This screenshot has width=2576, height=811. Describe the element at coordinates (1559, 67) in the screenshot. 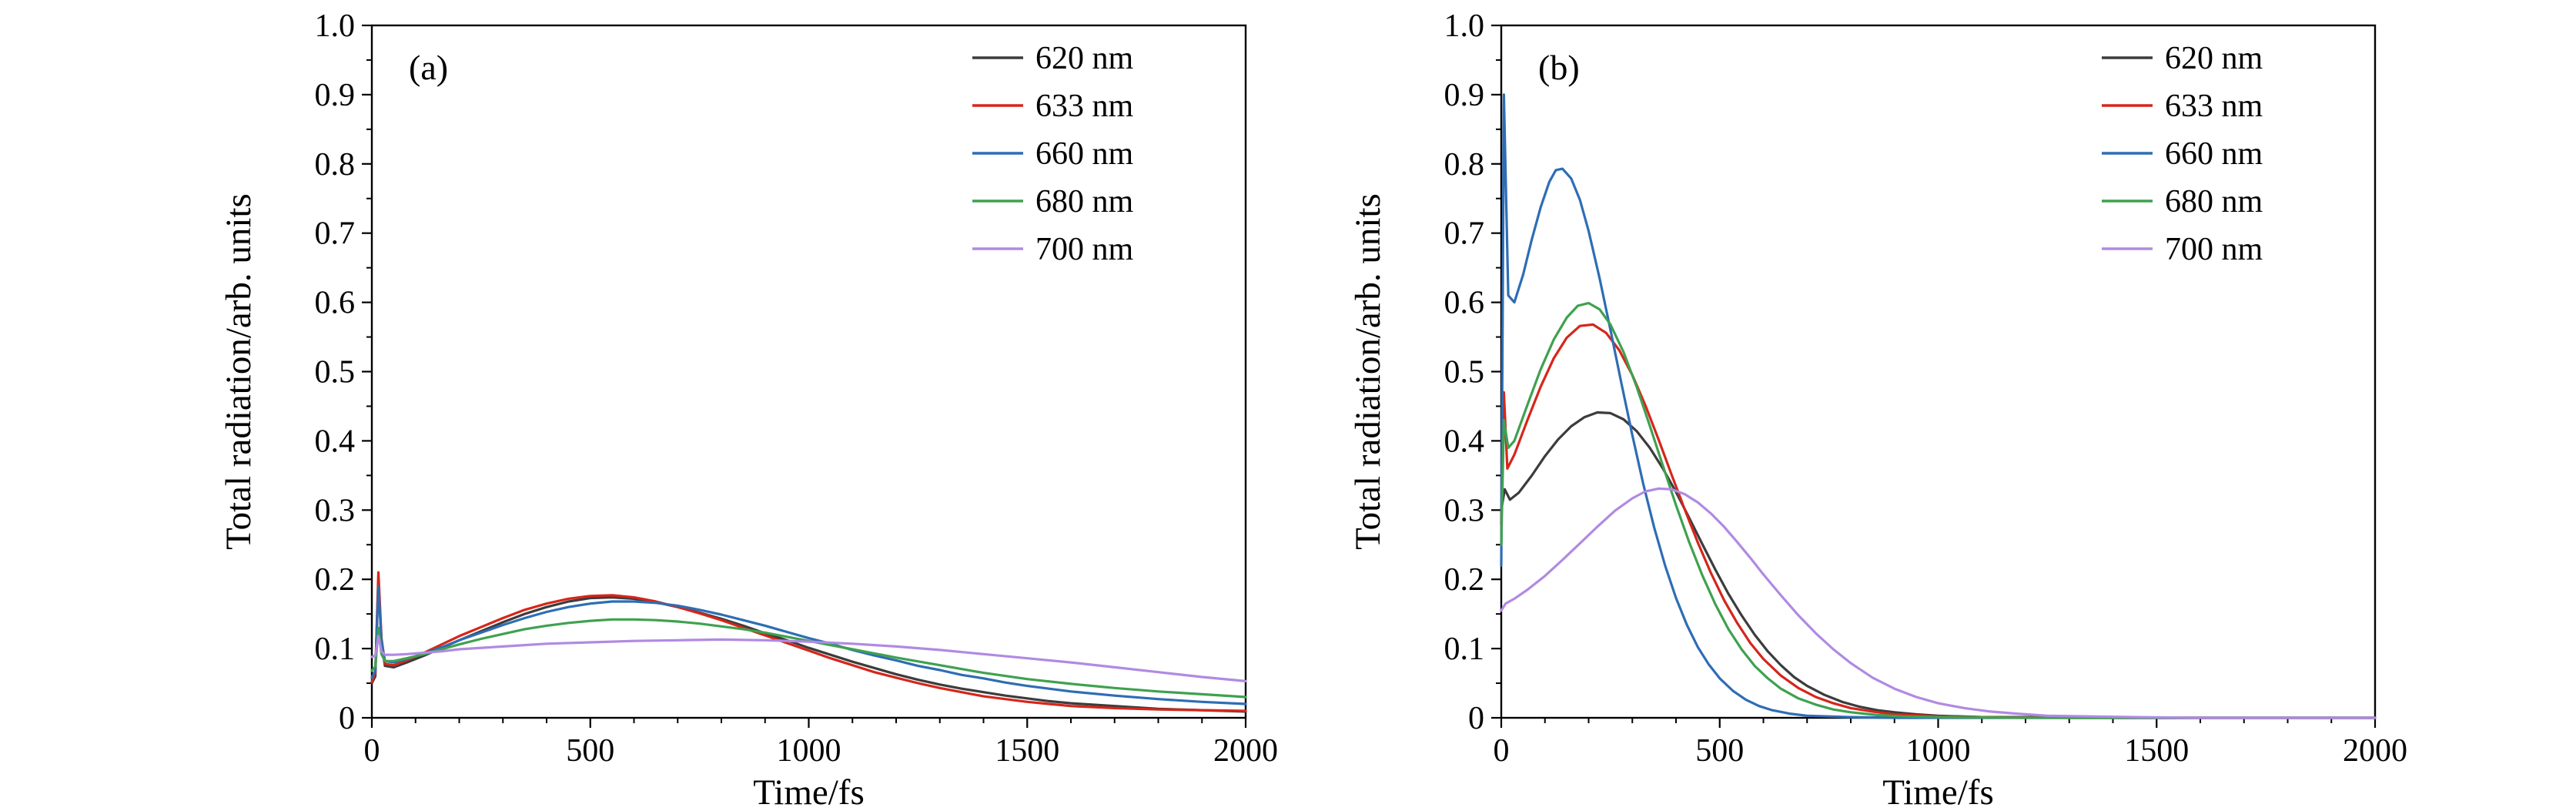

I see `panel-tag: (b)` at that location.